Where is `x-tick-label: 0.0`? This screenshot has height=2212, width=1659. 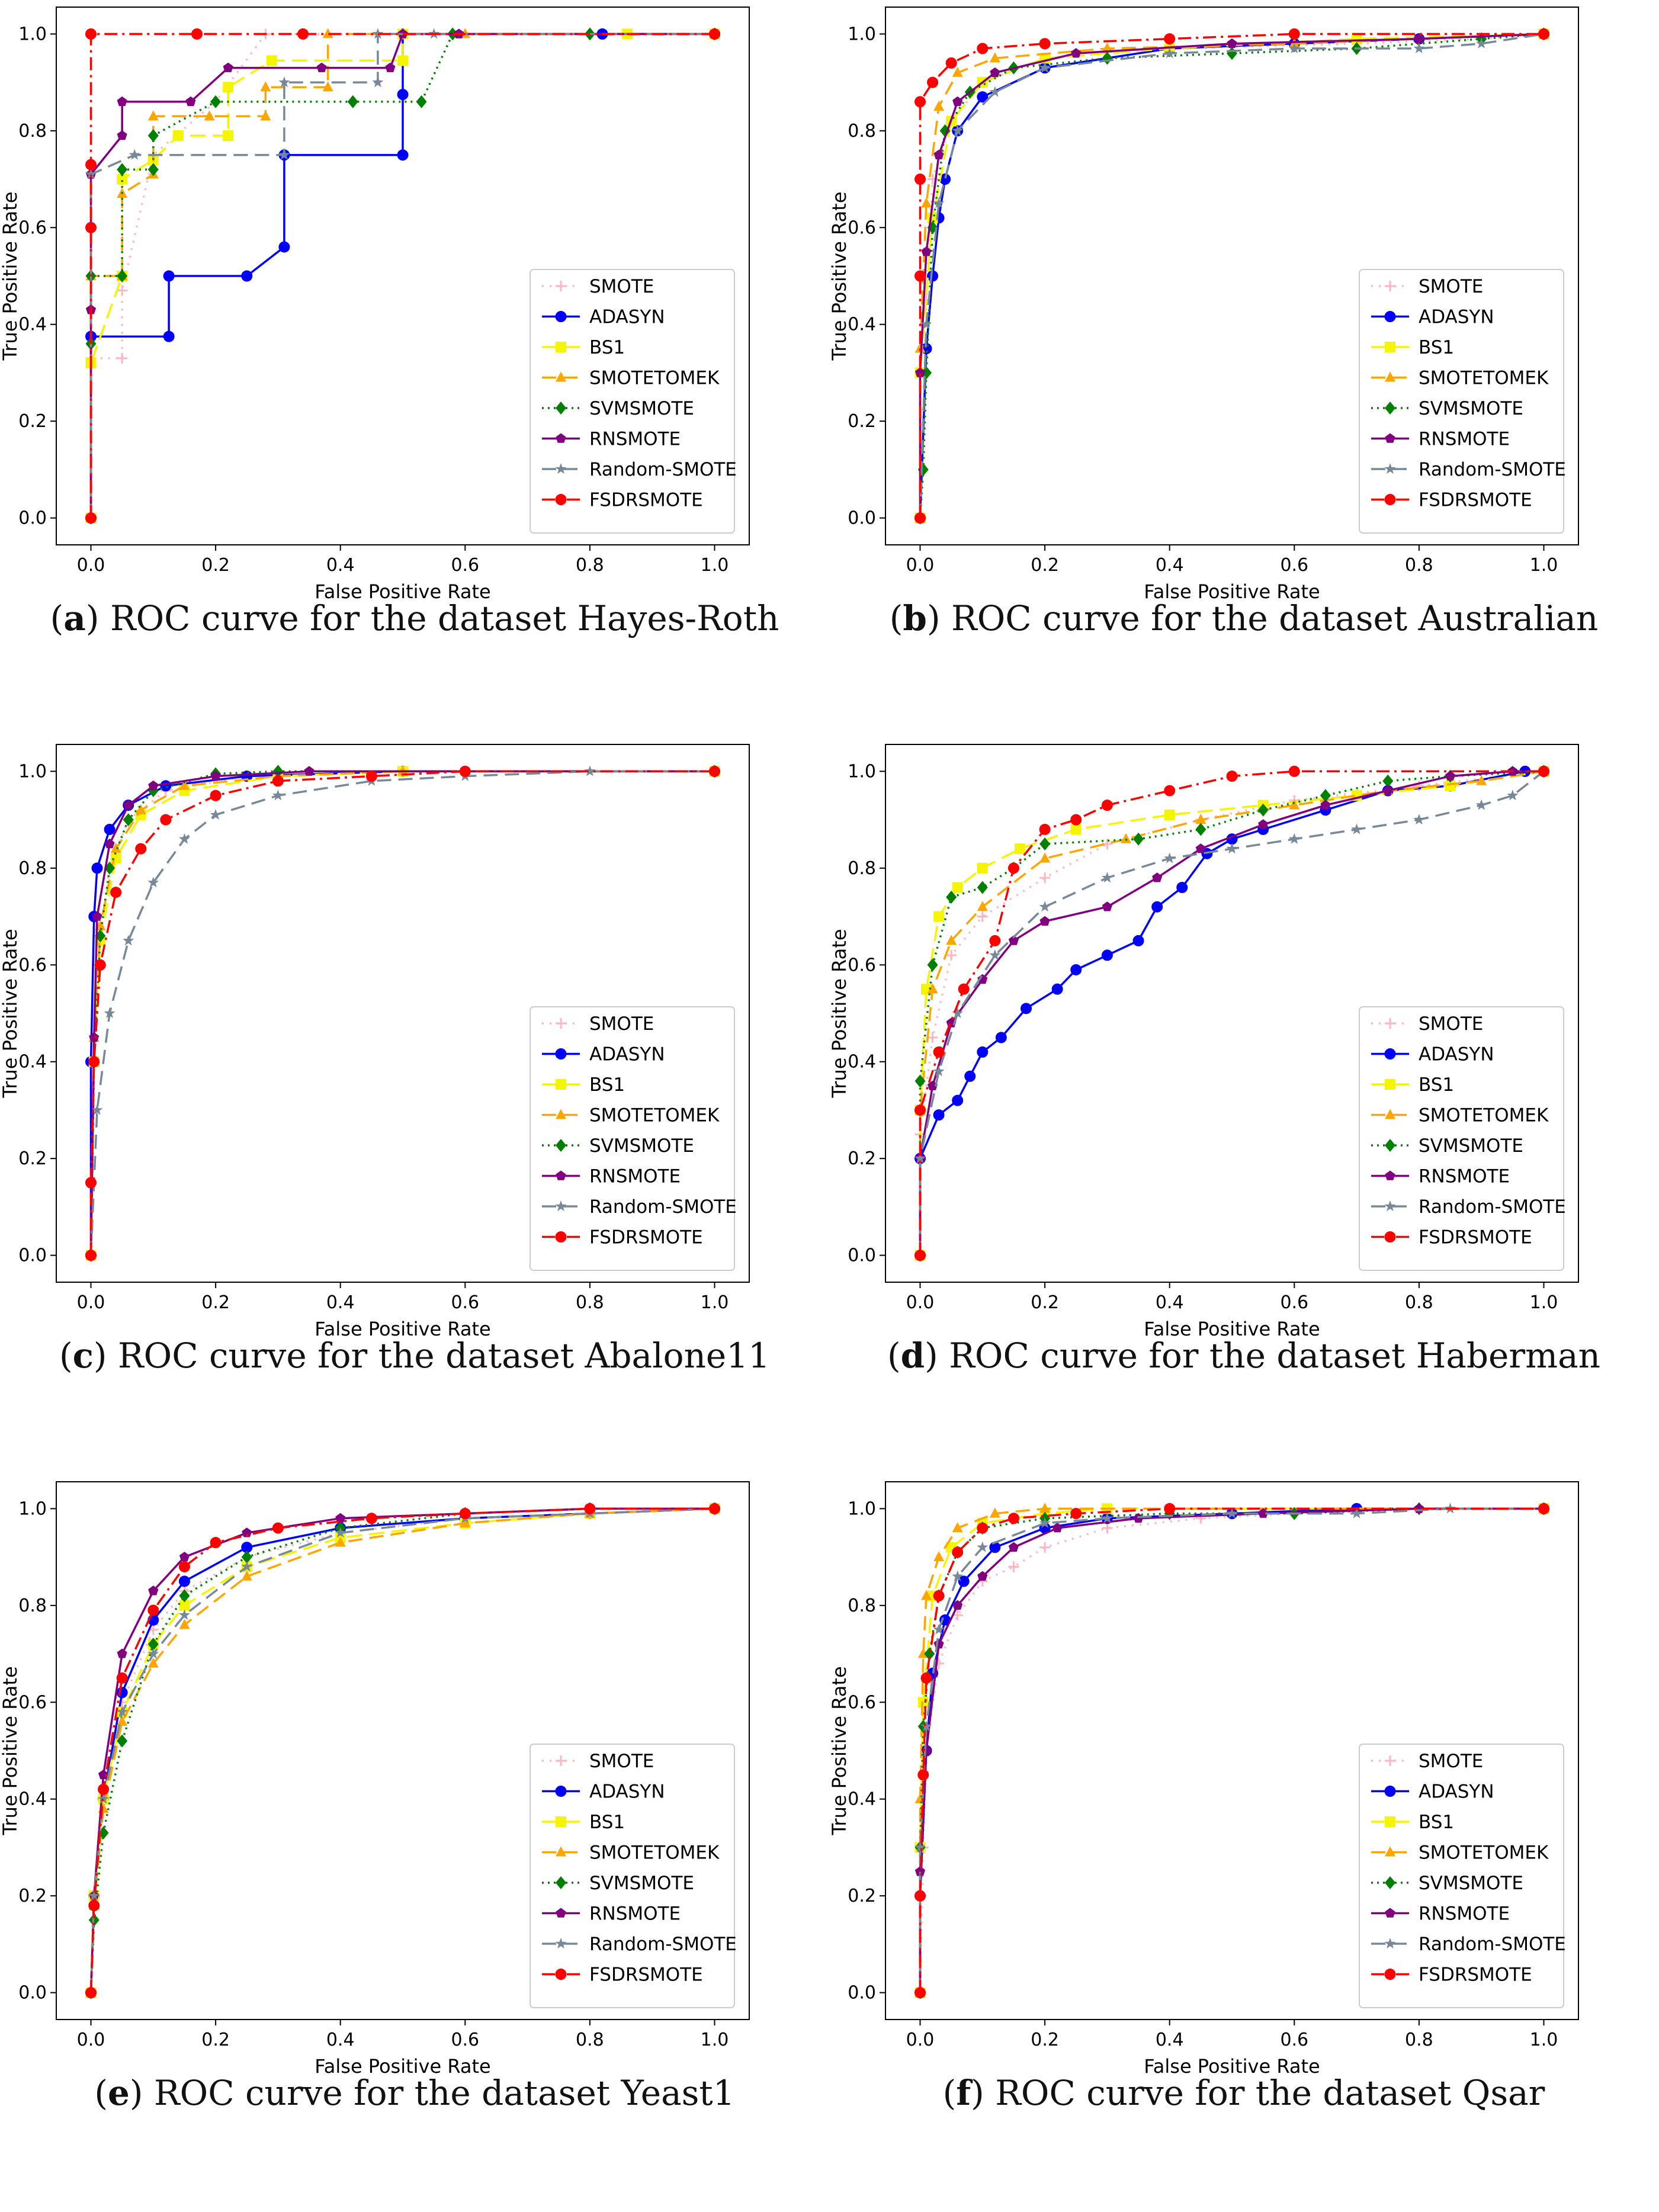 x-tick-label: 0.0 is located at coordinates (920, 565).